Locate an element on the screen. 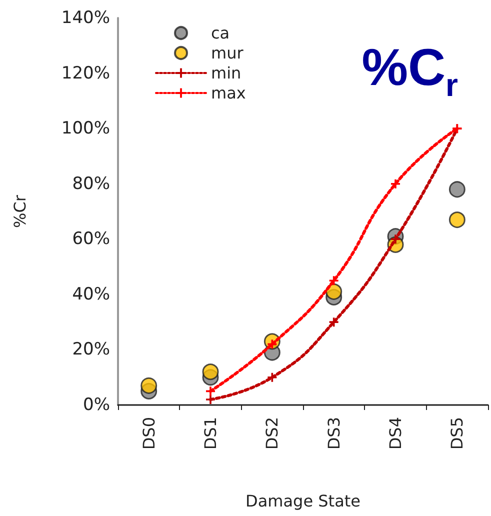 Image resolution: width=491 pixels, height=516 pixels. y-tick-label: 80% is located at coordinates (91, 184).